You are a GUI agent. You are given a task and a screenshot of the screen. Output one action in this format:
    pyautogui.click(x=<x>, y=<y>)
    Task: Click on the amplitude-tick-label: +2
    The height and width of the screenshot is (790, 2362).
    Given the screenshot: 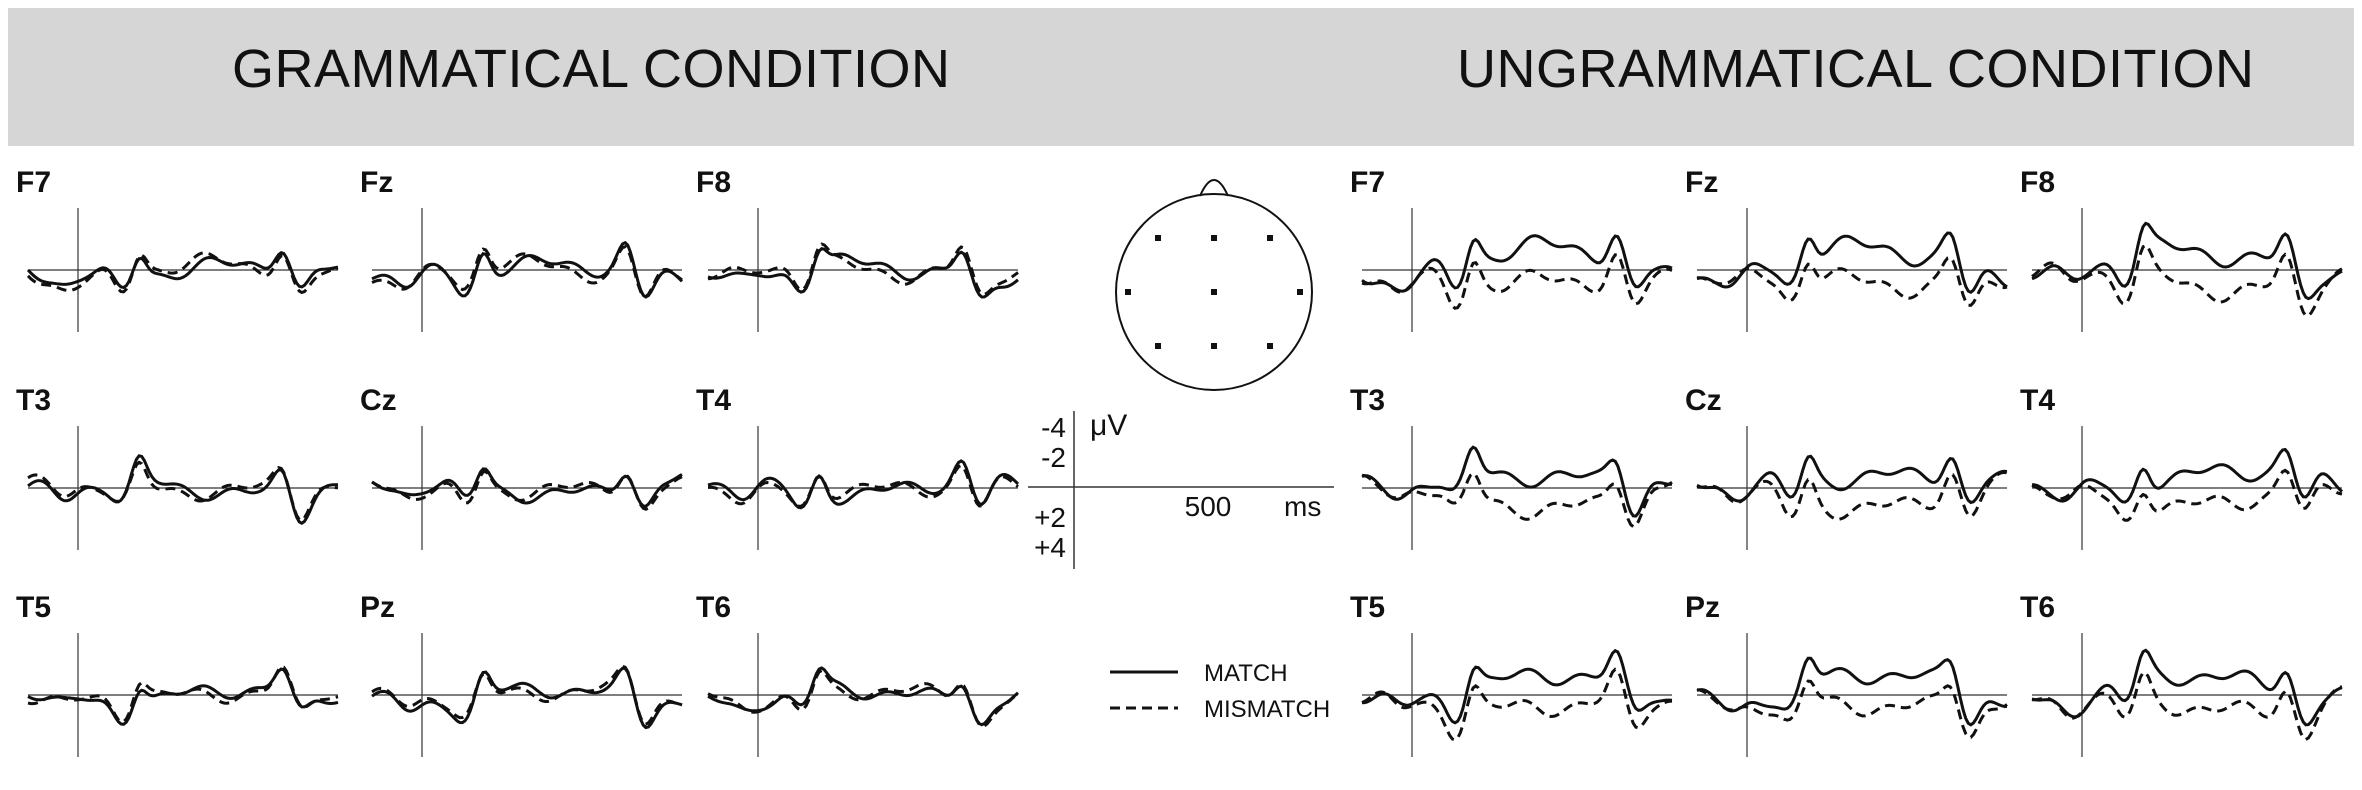 What is the action you would take?
    pyautogui.click(x=1050, y=517)
    